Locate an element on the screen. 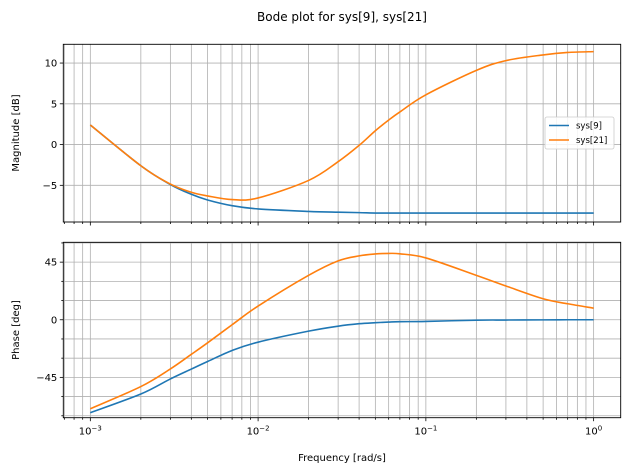  y-tick-label: 45 is located at coordinates (51, 263).